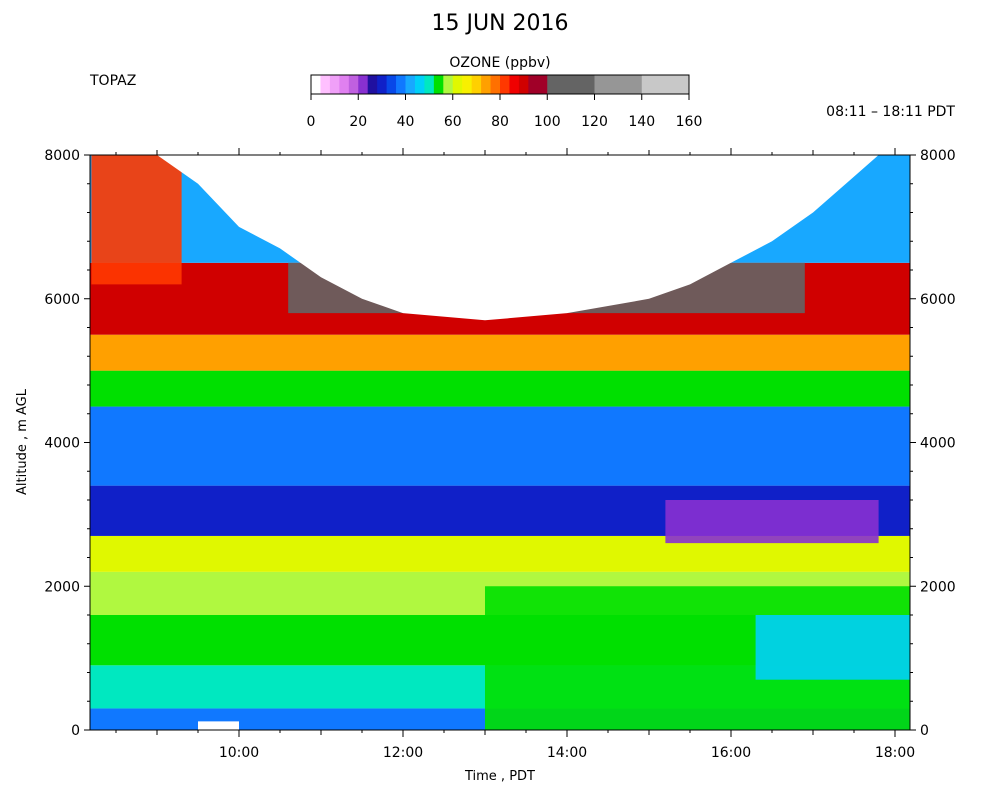  I want to click on colorbar-tick-label: 120, so click(594, 122).